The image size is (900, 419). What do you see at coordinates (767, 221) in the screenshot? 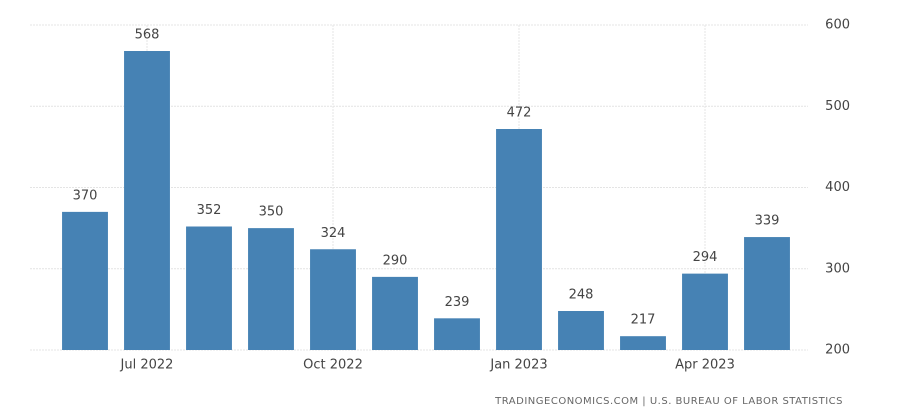
I see `value-label: 339` at bounding box center [767, 221].